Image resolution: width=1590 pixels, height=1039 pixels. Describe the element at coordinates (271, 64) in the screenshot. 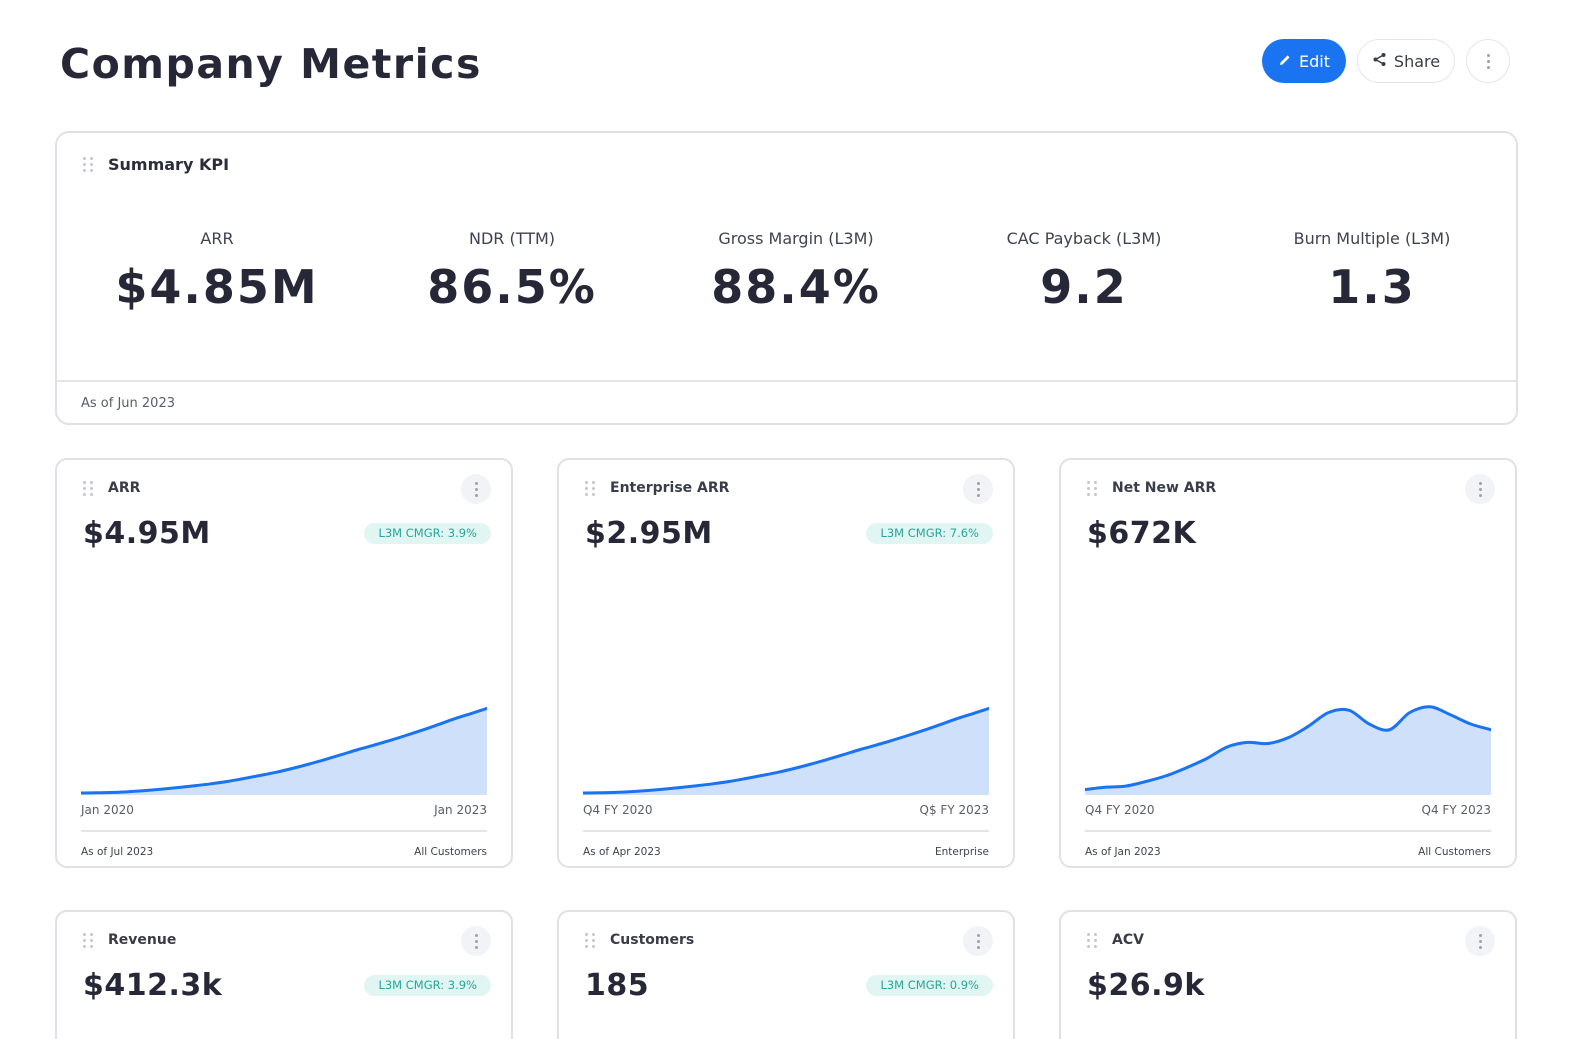

I see `page-title: Company Metrics` at that location.